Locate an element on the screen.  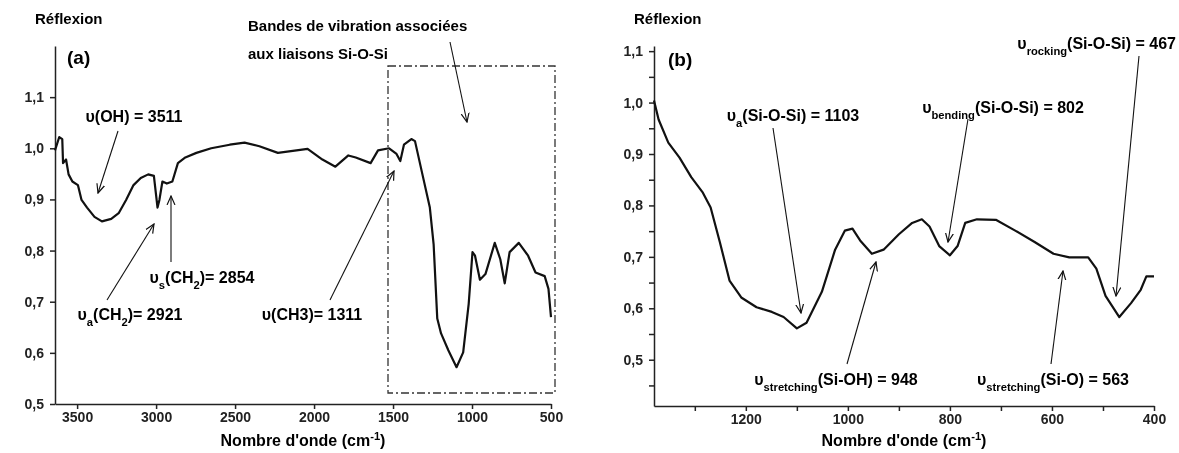
chart-title: (b) is located at coordinates (680, 59).